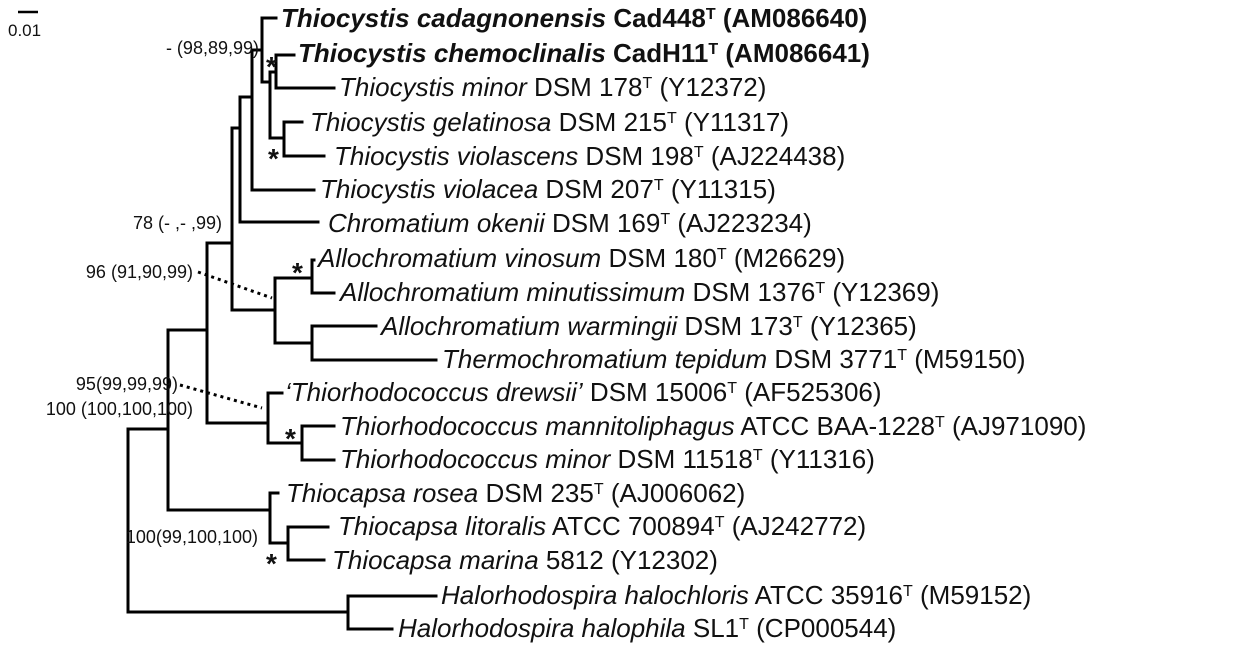 The image size is (1242, 653). What do you see at coordinates (656, 18) in the screenshot?
I see `taxon-strain: Cad448` at bounding box center [656, 18].